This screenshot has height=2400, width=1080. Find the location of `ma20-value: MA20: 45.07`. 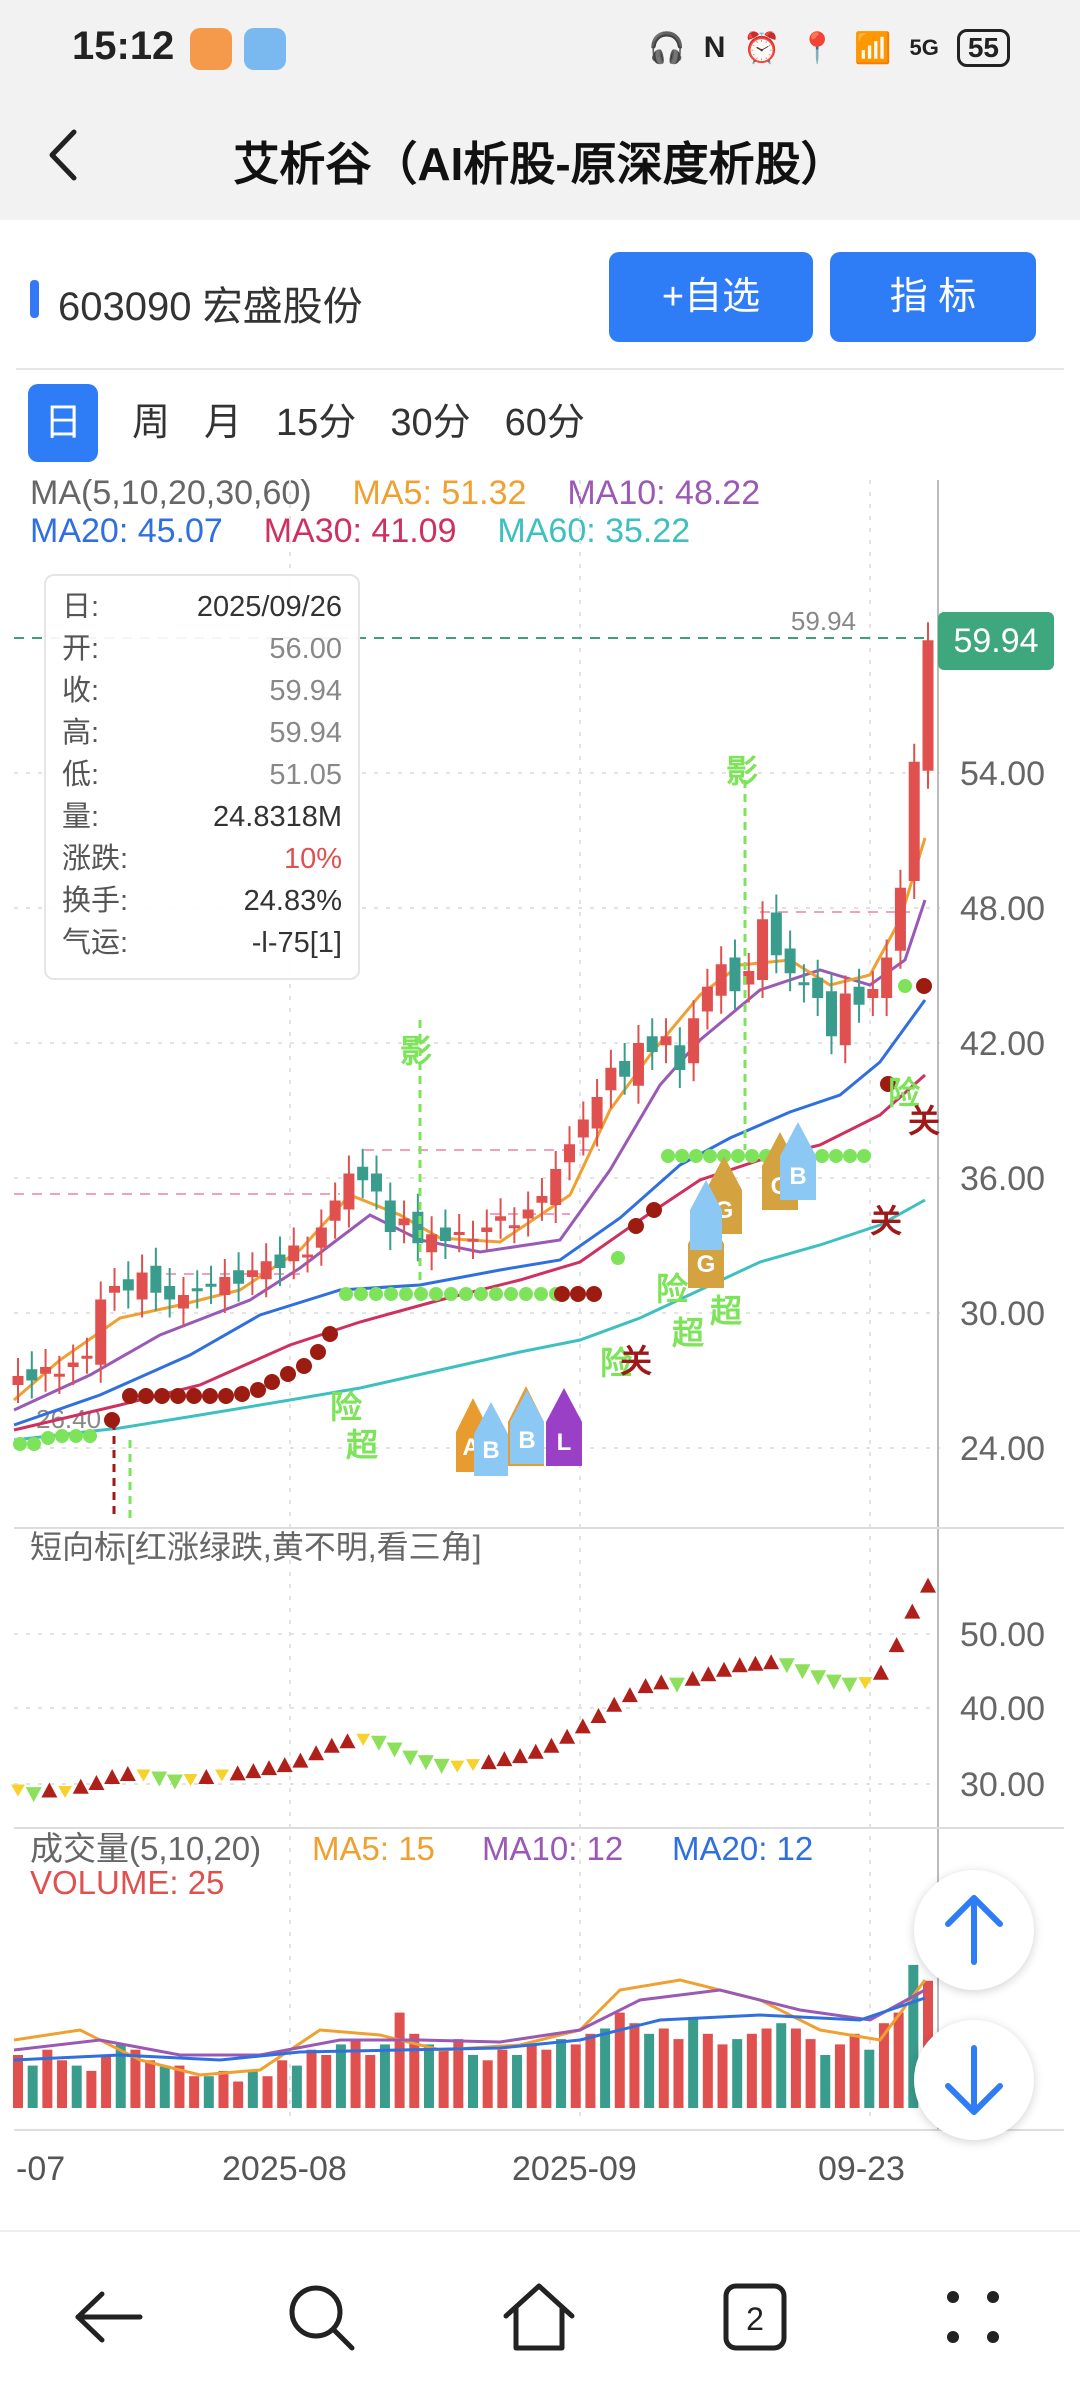

ma20-value: MA20: 45.07 is located at coordinates (126, 531).